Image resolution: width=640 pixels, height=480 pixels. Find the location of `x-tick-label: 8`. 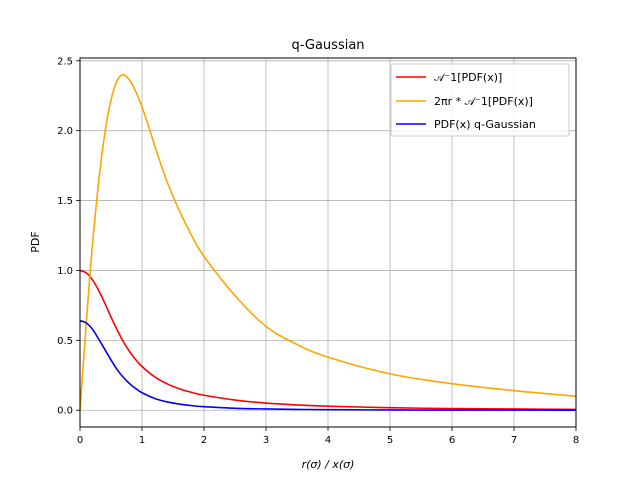

x-tick-label: 8 is located at coordinates (576, 440).